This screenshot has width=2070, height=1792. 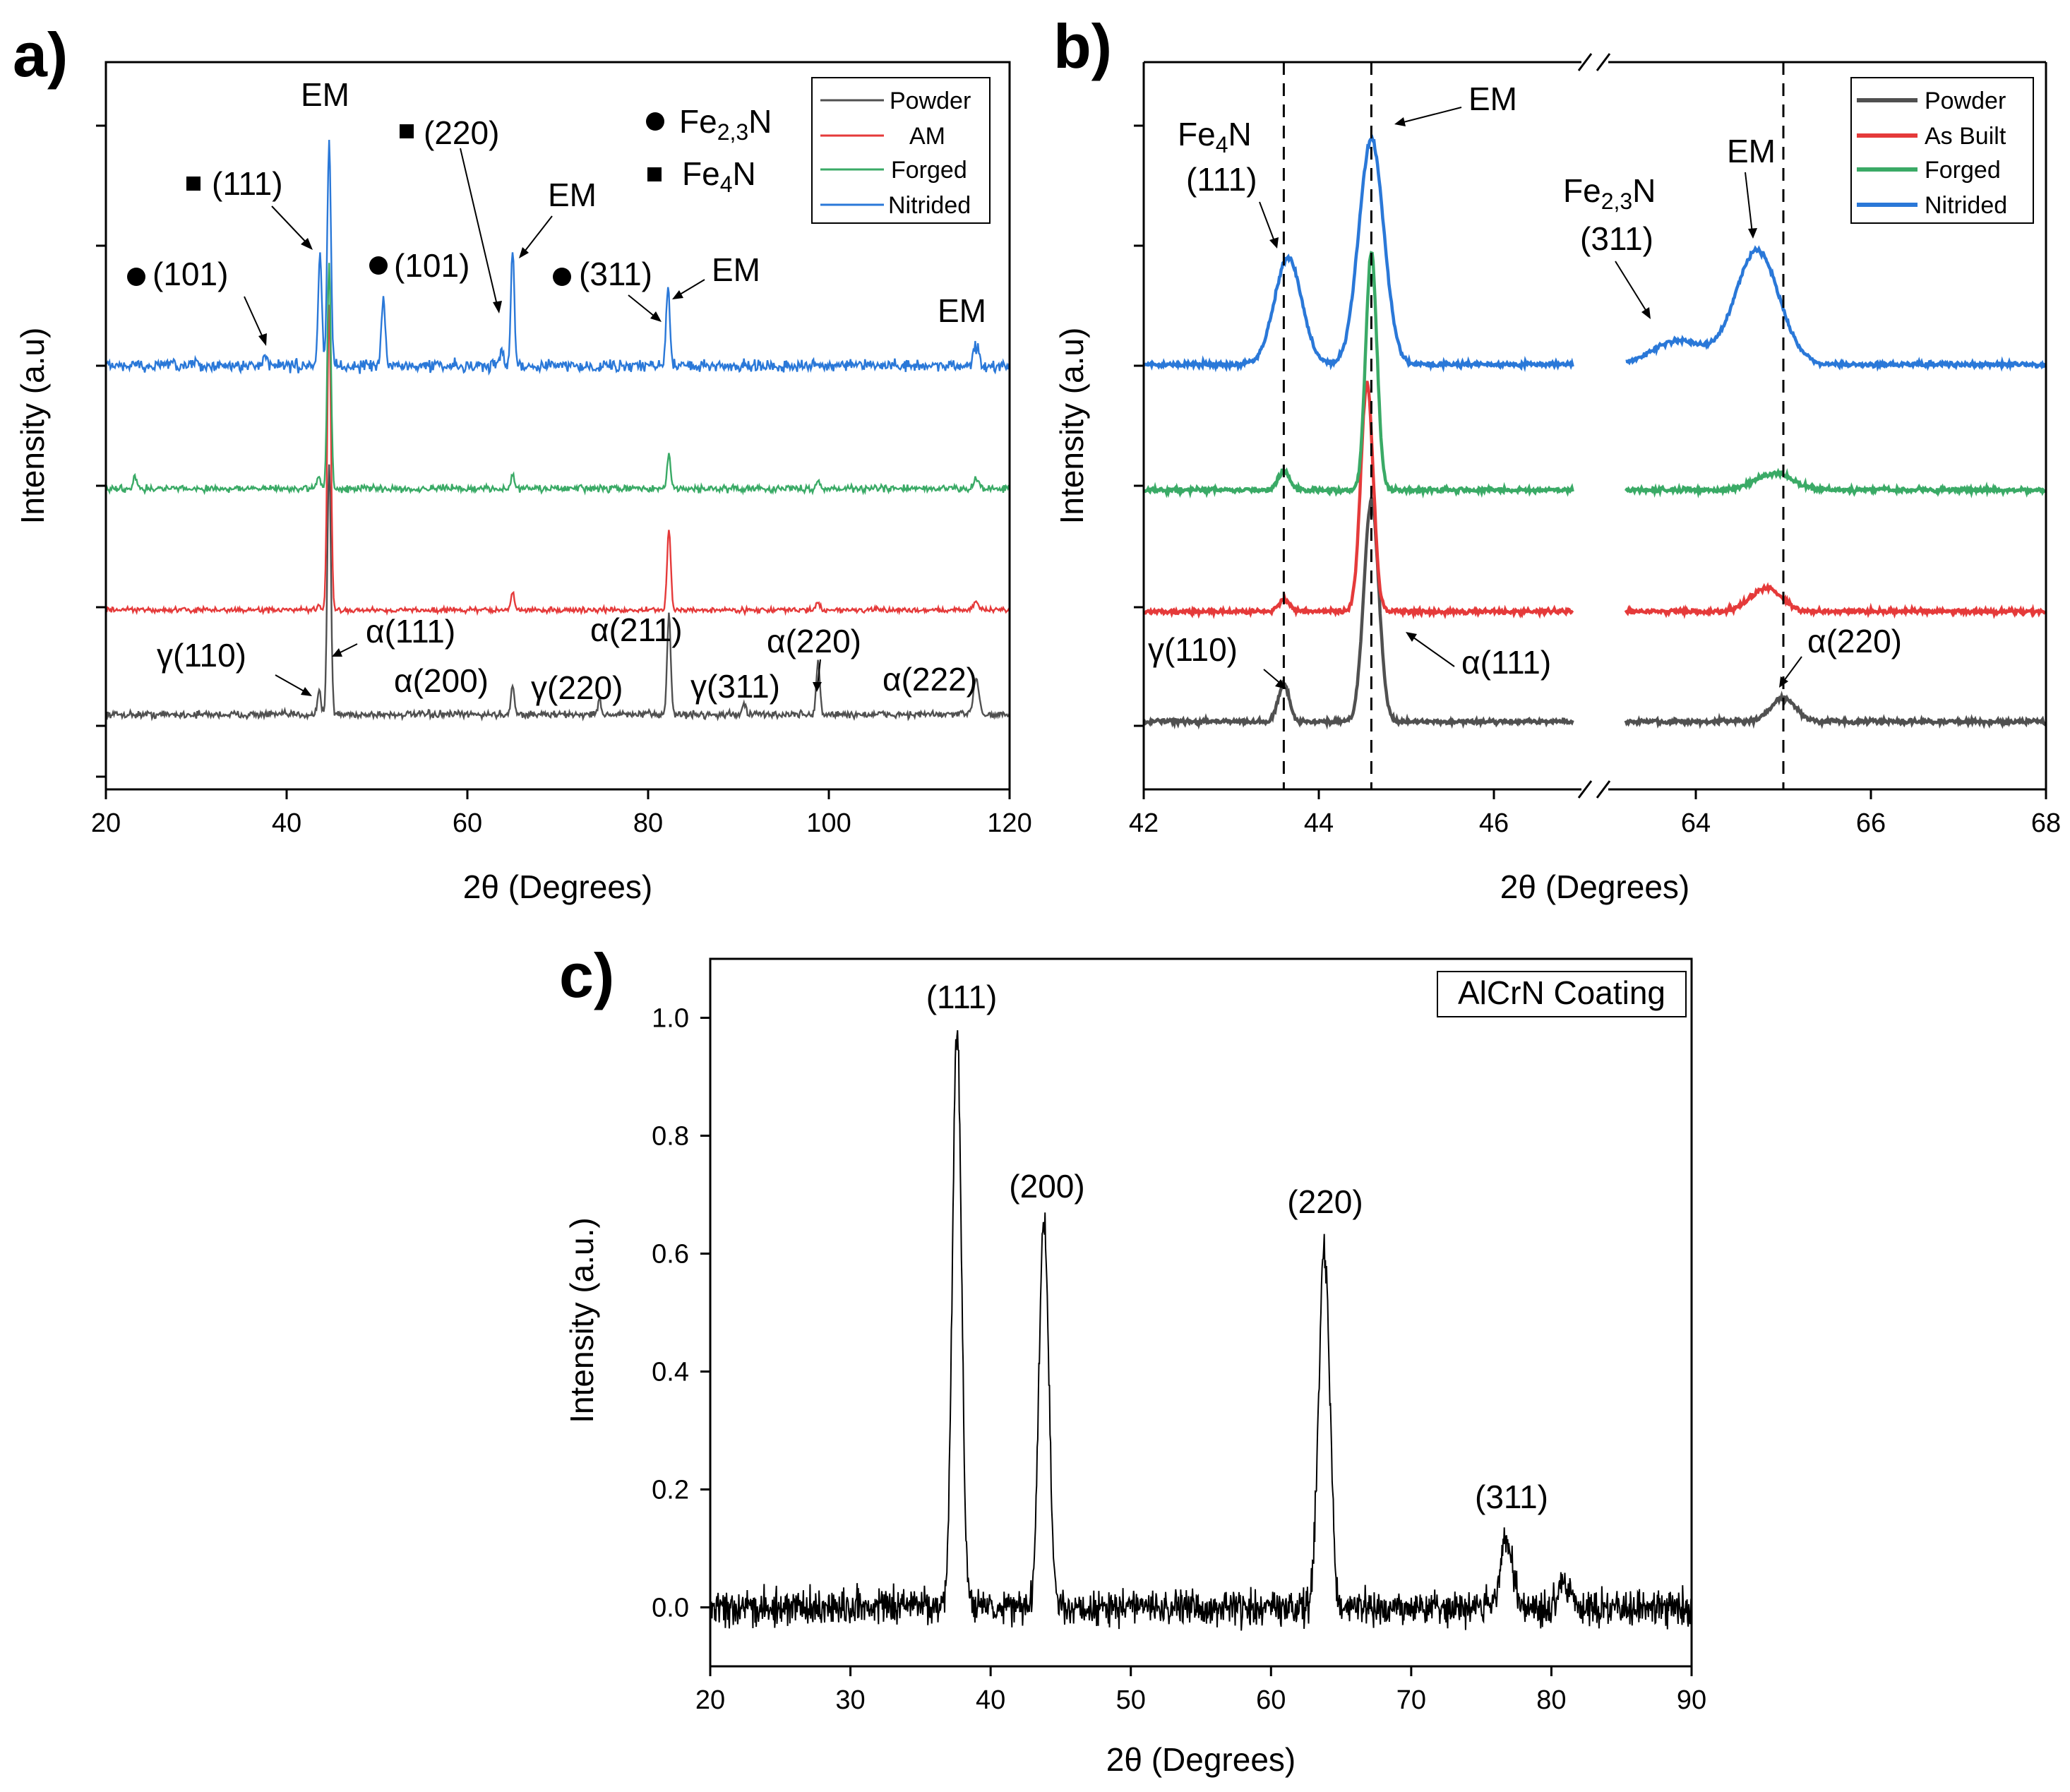 What do you see at coordinates (1691, 1700) in the screenshot?
I see `c-xtick-label: 90` at bounding box center [1691, 1700].